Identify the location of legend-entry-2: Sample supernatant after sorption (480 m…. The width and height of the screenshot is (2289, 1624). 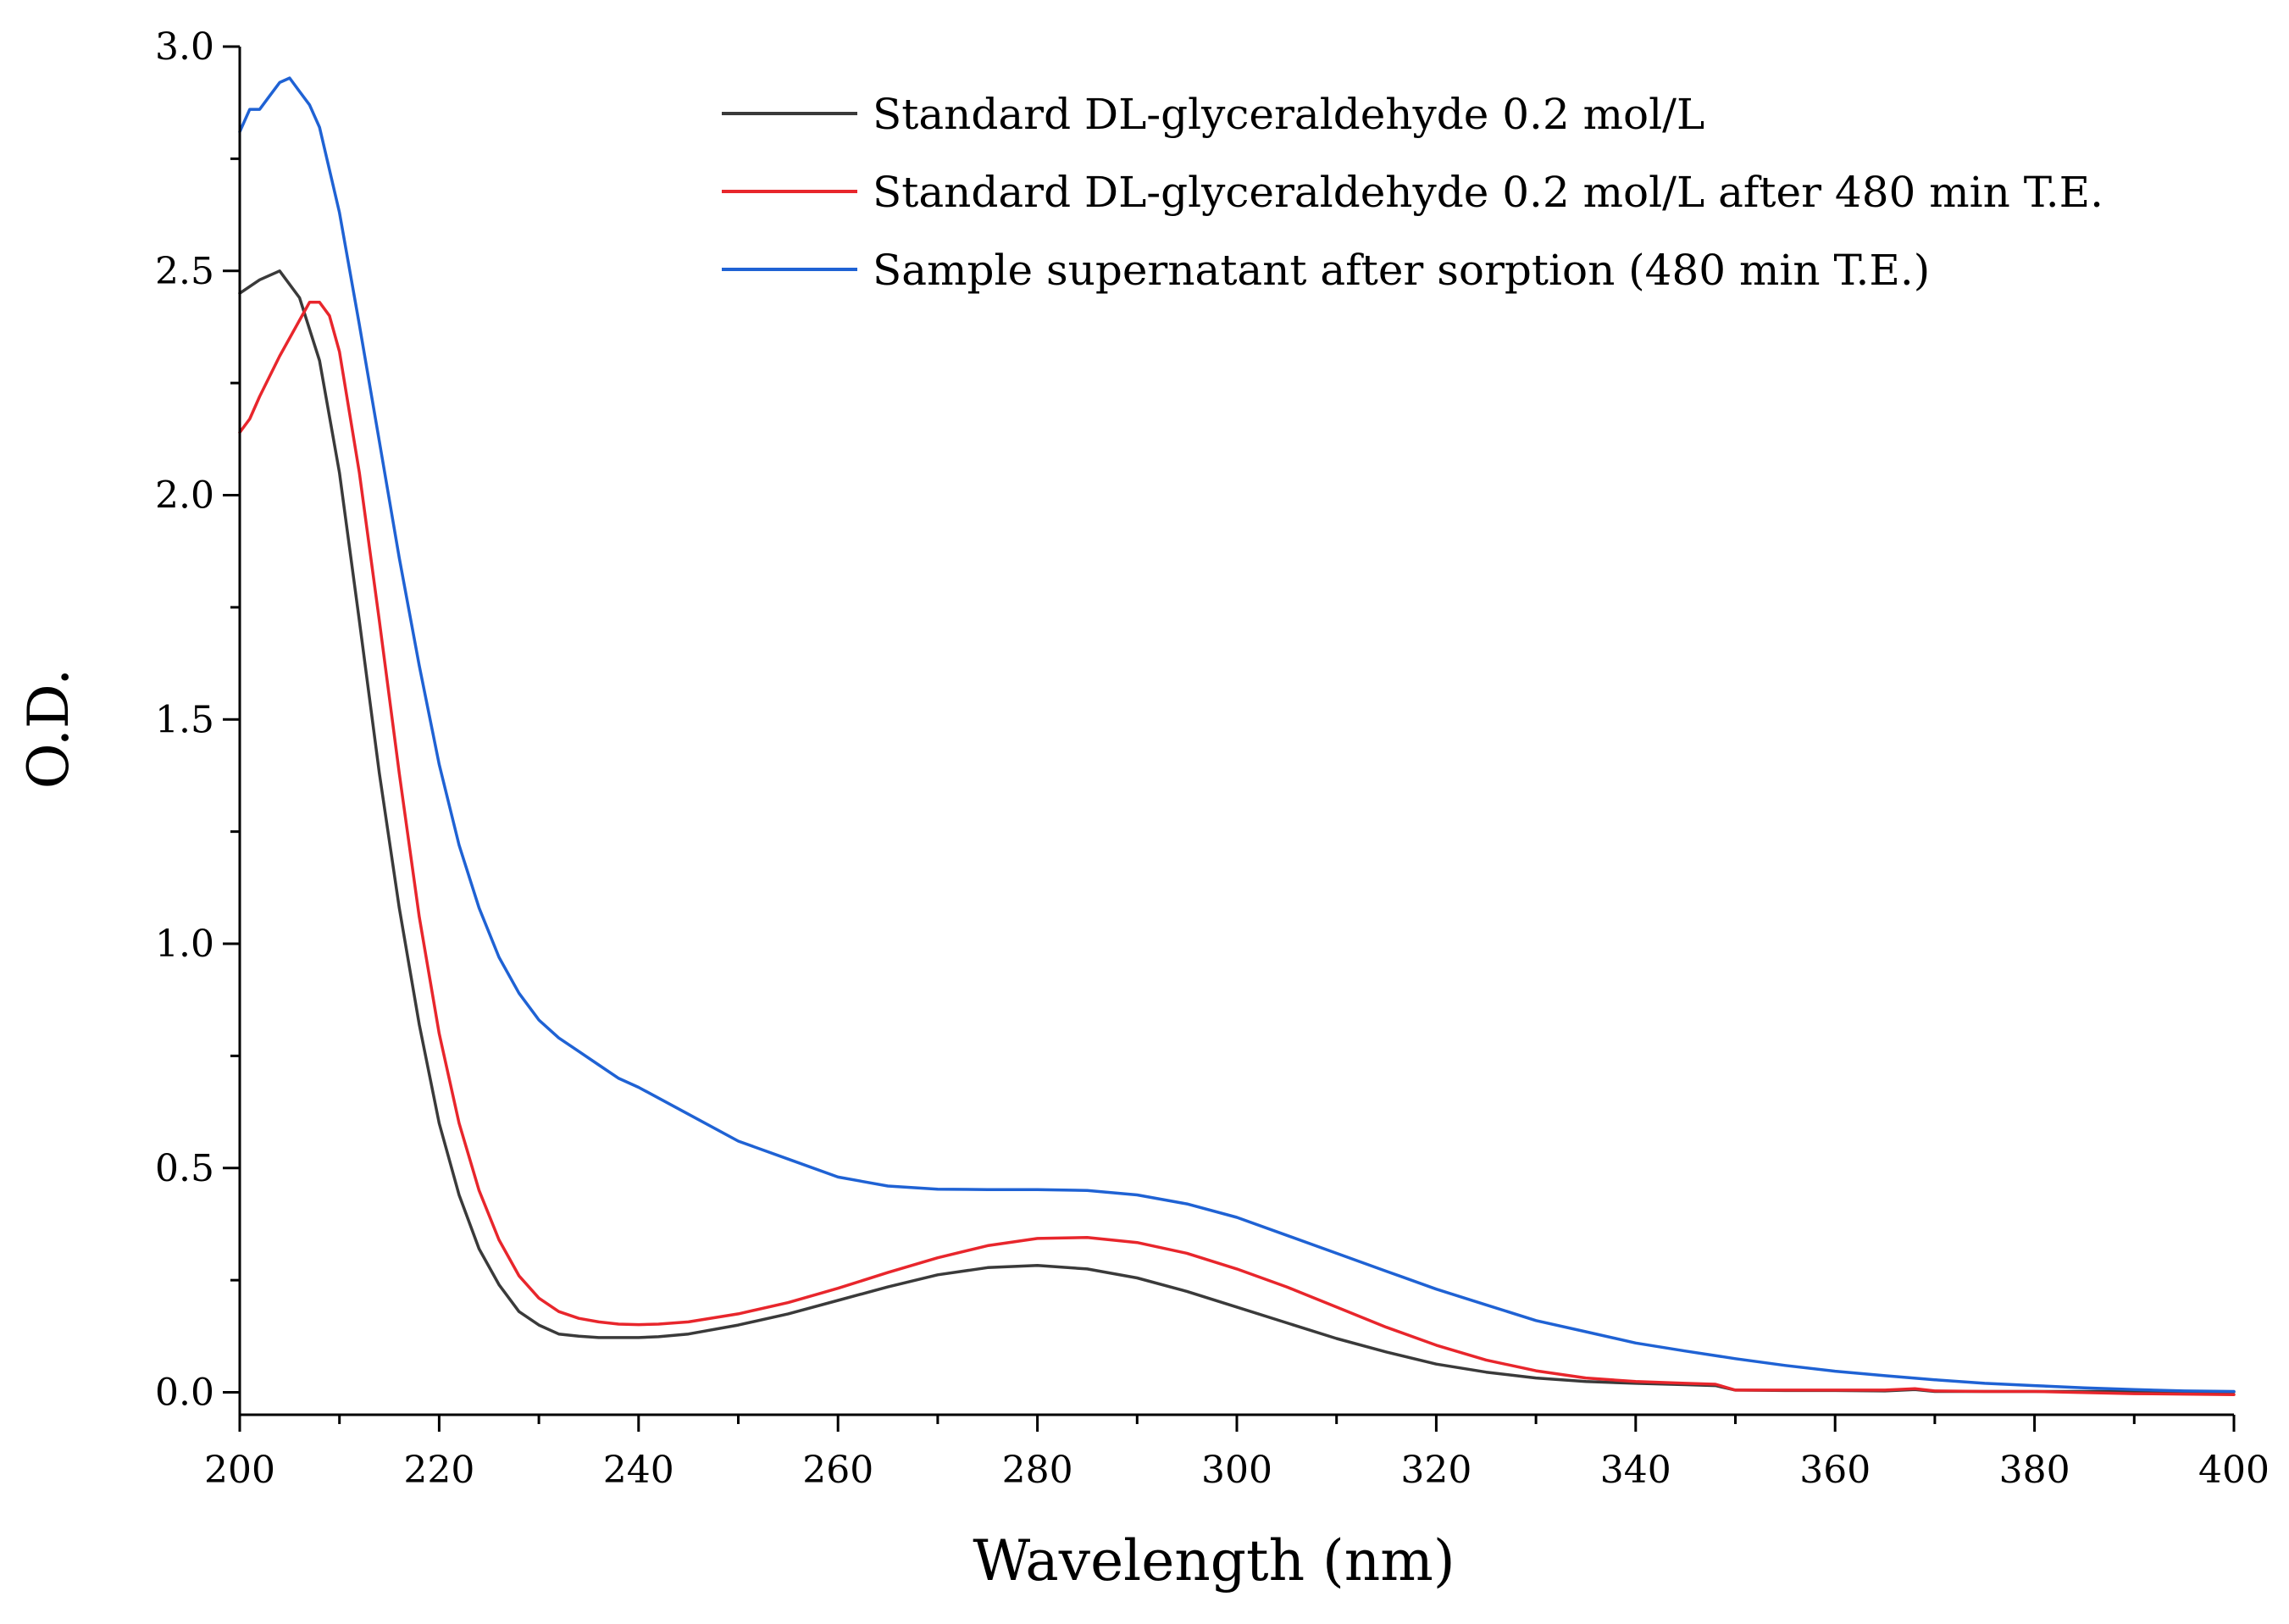
(1326, 271).